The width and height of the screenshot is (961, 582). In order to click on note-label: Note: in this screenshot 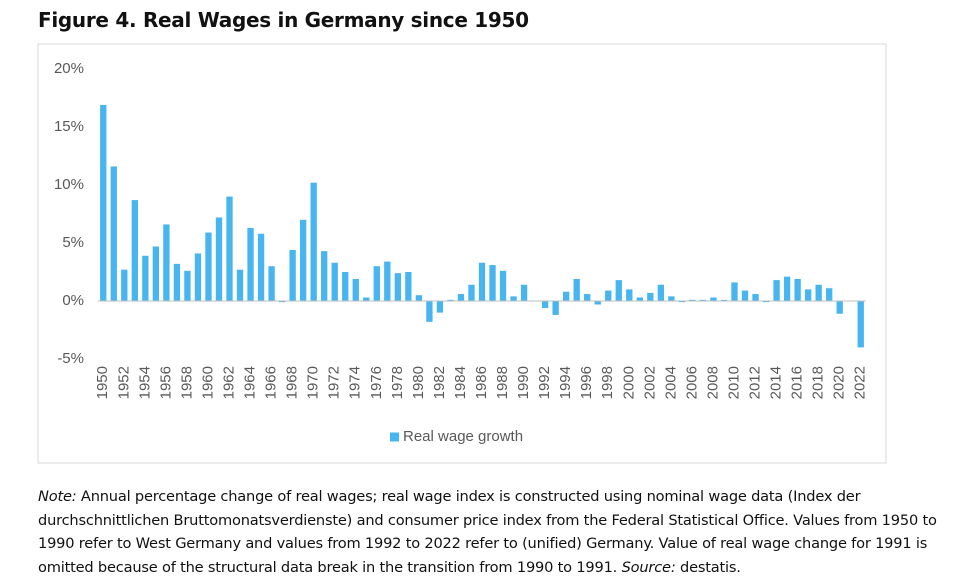, I will do `click(57, 496)`.